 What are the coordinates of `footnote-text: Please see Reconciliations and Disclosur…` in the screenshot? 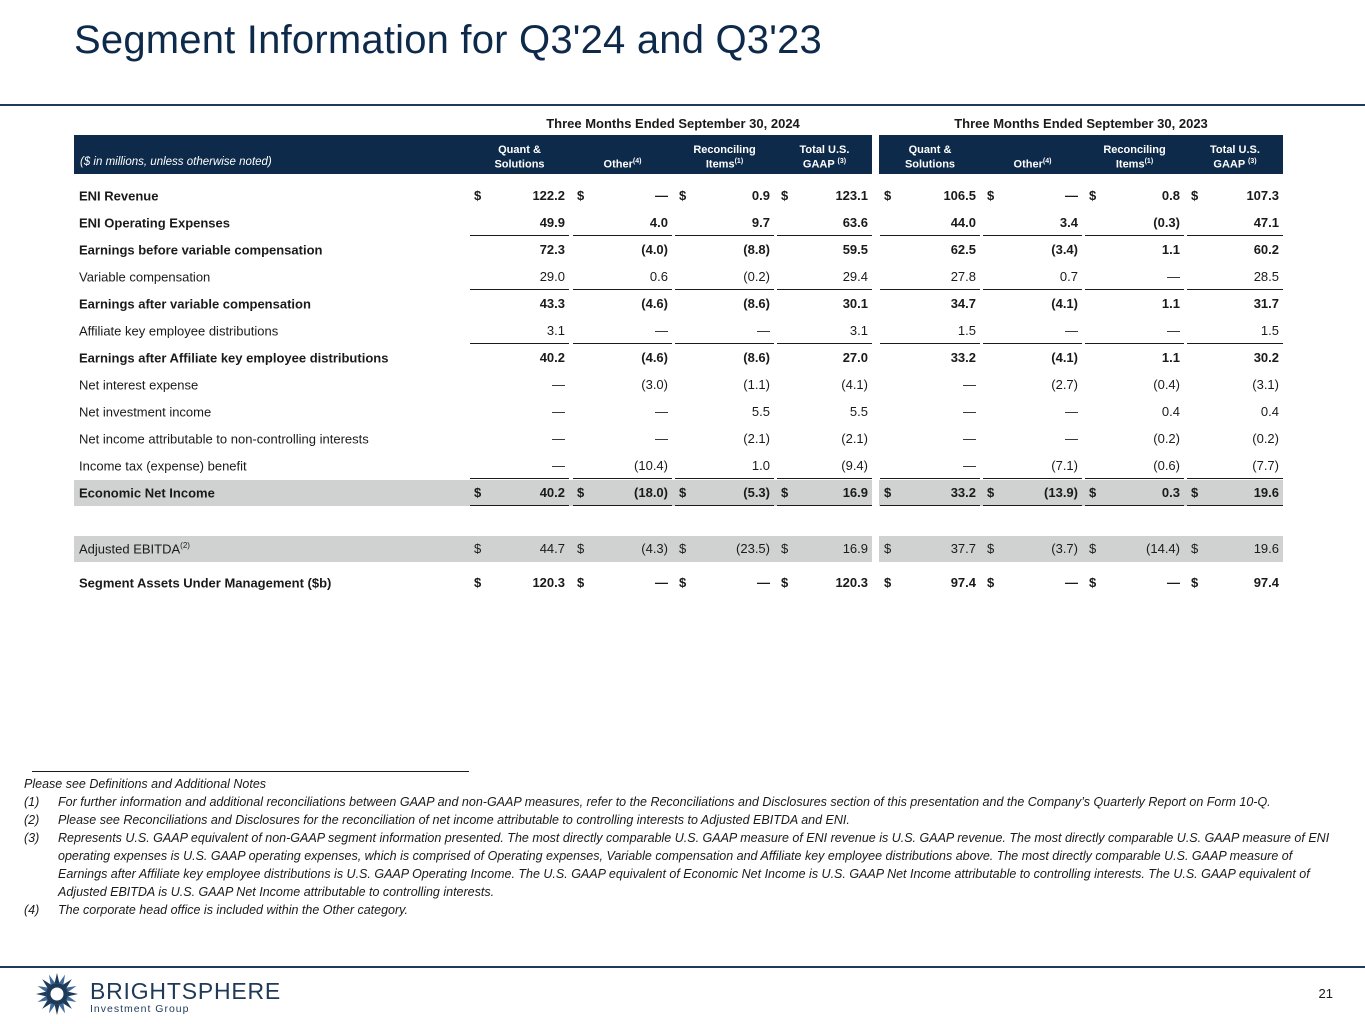 It's located at (454, 820).